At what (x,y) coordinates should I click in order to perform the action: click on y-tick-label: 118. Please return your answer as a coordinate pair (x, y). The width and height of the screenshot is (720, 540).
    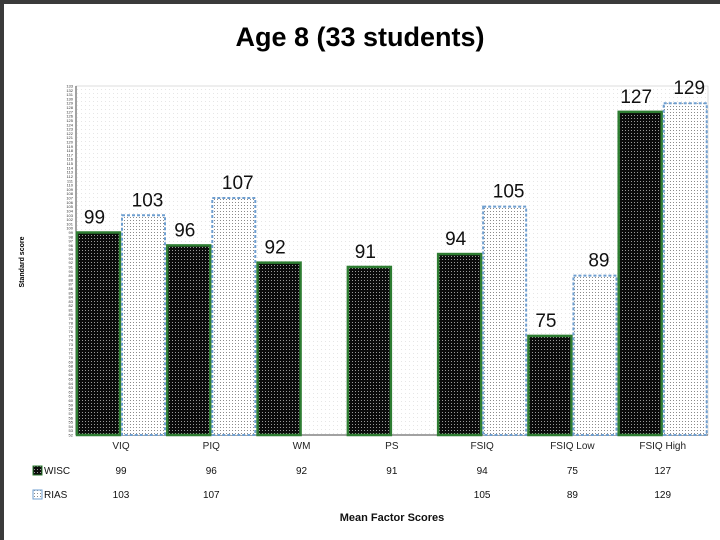
    Looking at the image, I should click on (70, 150).